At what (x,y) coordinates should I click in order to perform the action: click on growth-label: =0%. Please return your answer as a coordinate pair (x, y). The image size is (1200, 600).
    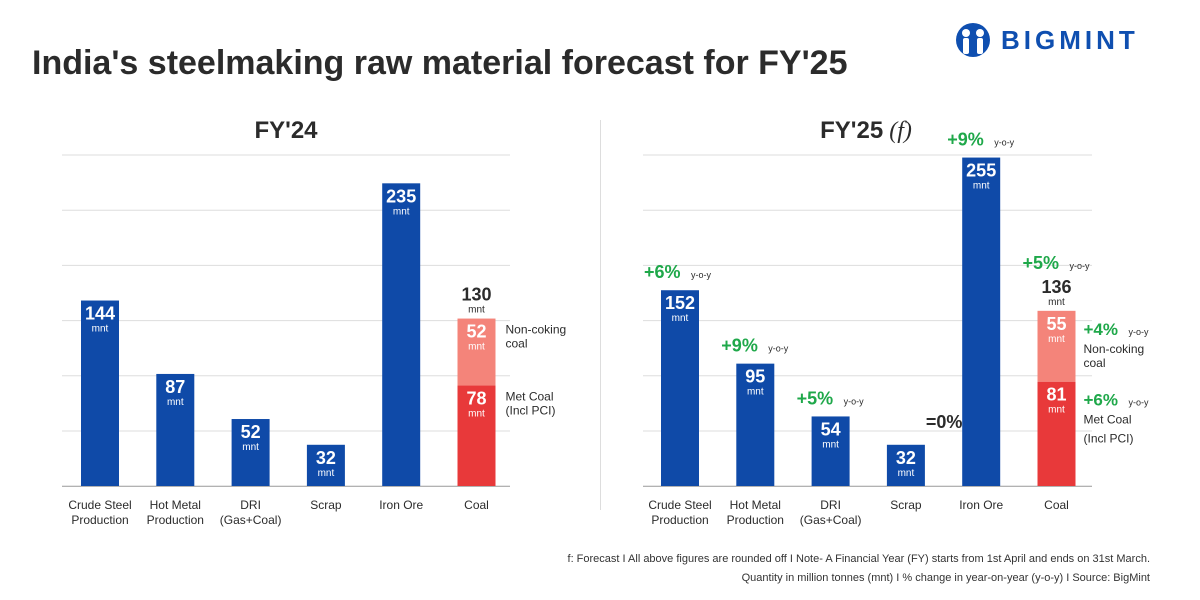
    Looking at the image, I should click on (944, 422).